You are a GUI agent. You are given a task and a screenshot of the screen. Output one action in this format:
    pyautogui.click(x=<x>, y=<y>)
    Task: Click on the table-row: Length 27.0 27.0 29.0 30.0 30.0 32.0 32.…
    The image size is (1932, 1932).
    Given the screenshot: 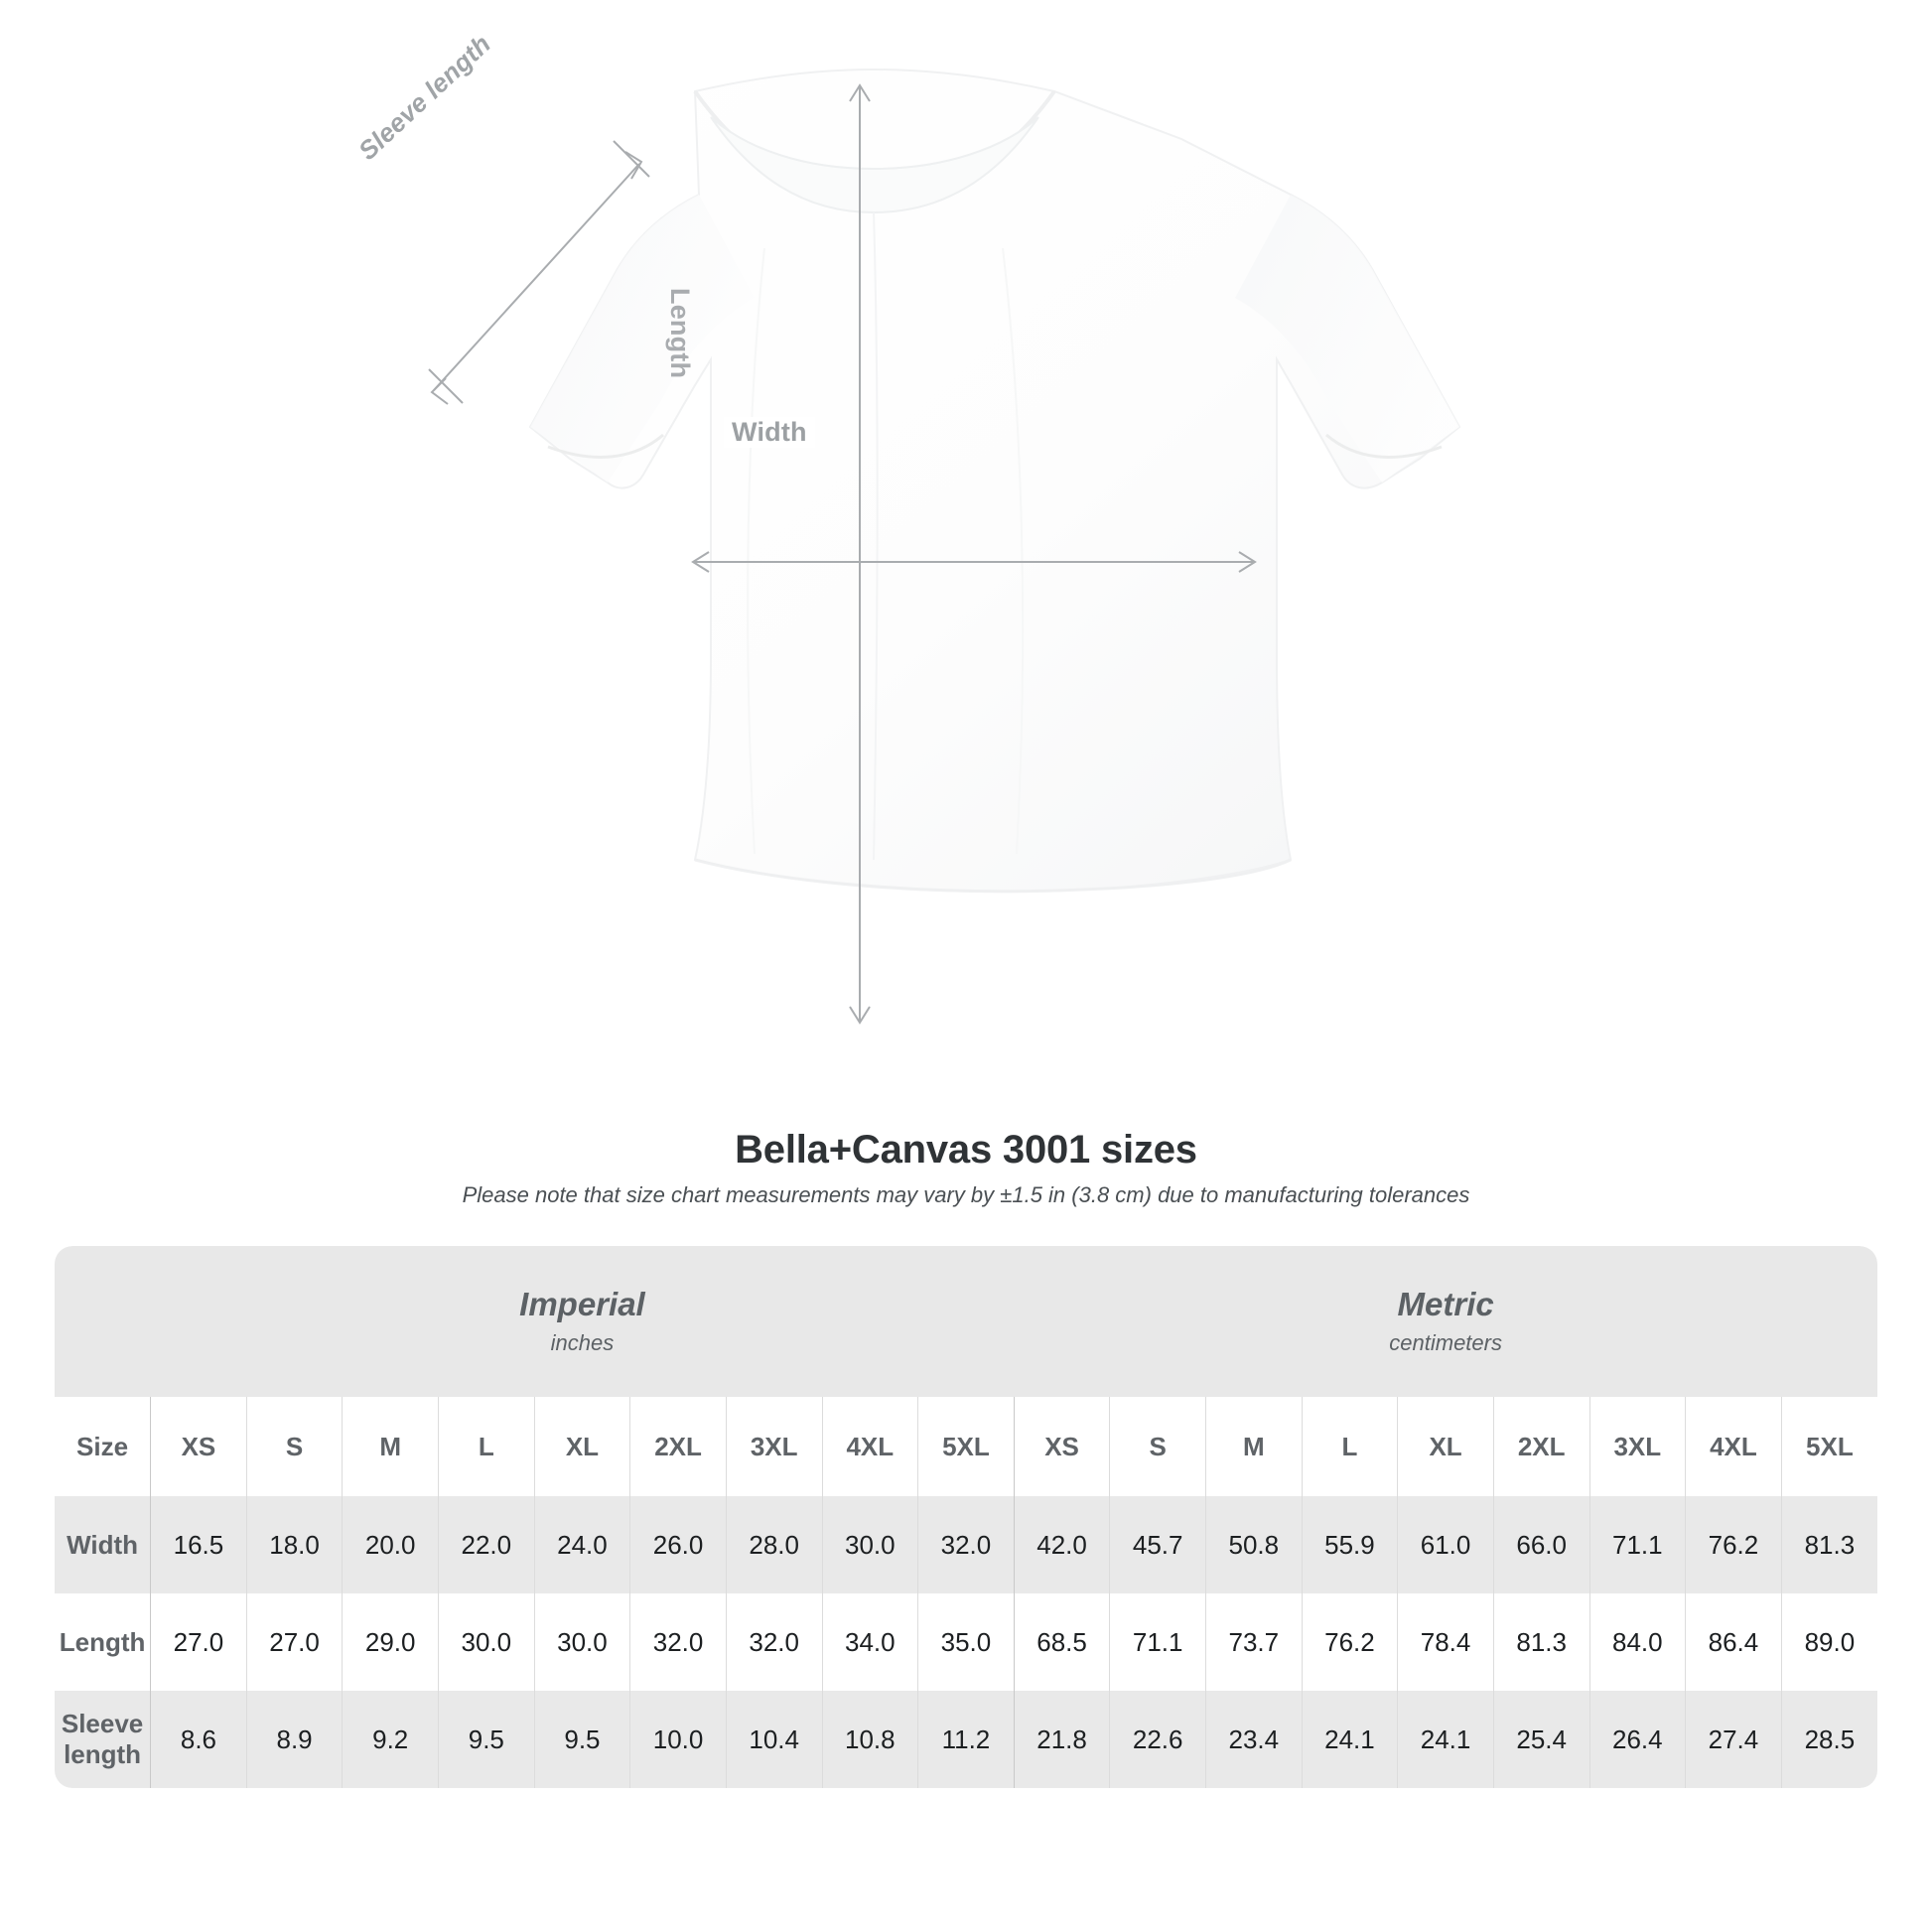 What is the action you would take?
    pyautogui.click(x=966, y=1642)
    